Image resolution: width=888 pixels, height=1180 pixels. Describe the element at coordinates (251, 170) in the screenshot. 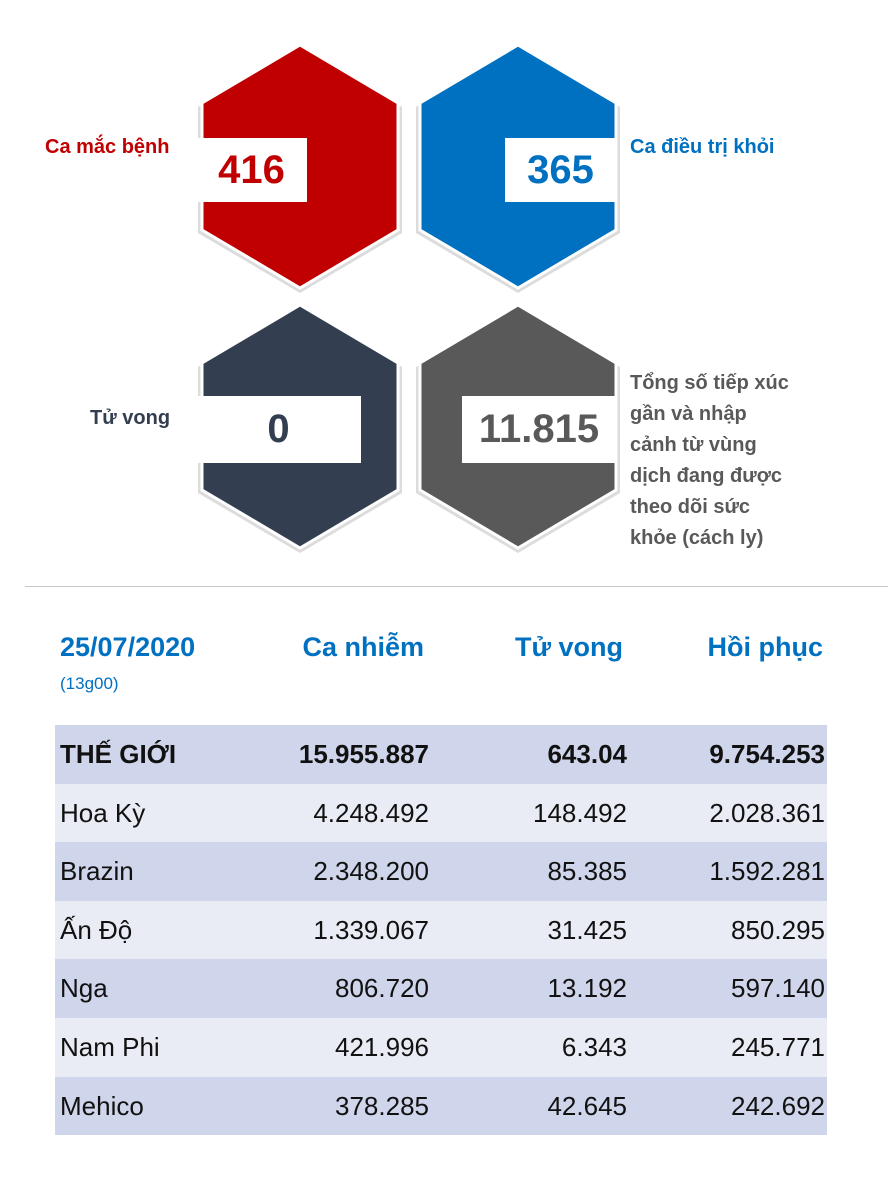

I see `cases-value: 416` at that location.